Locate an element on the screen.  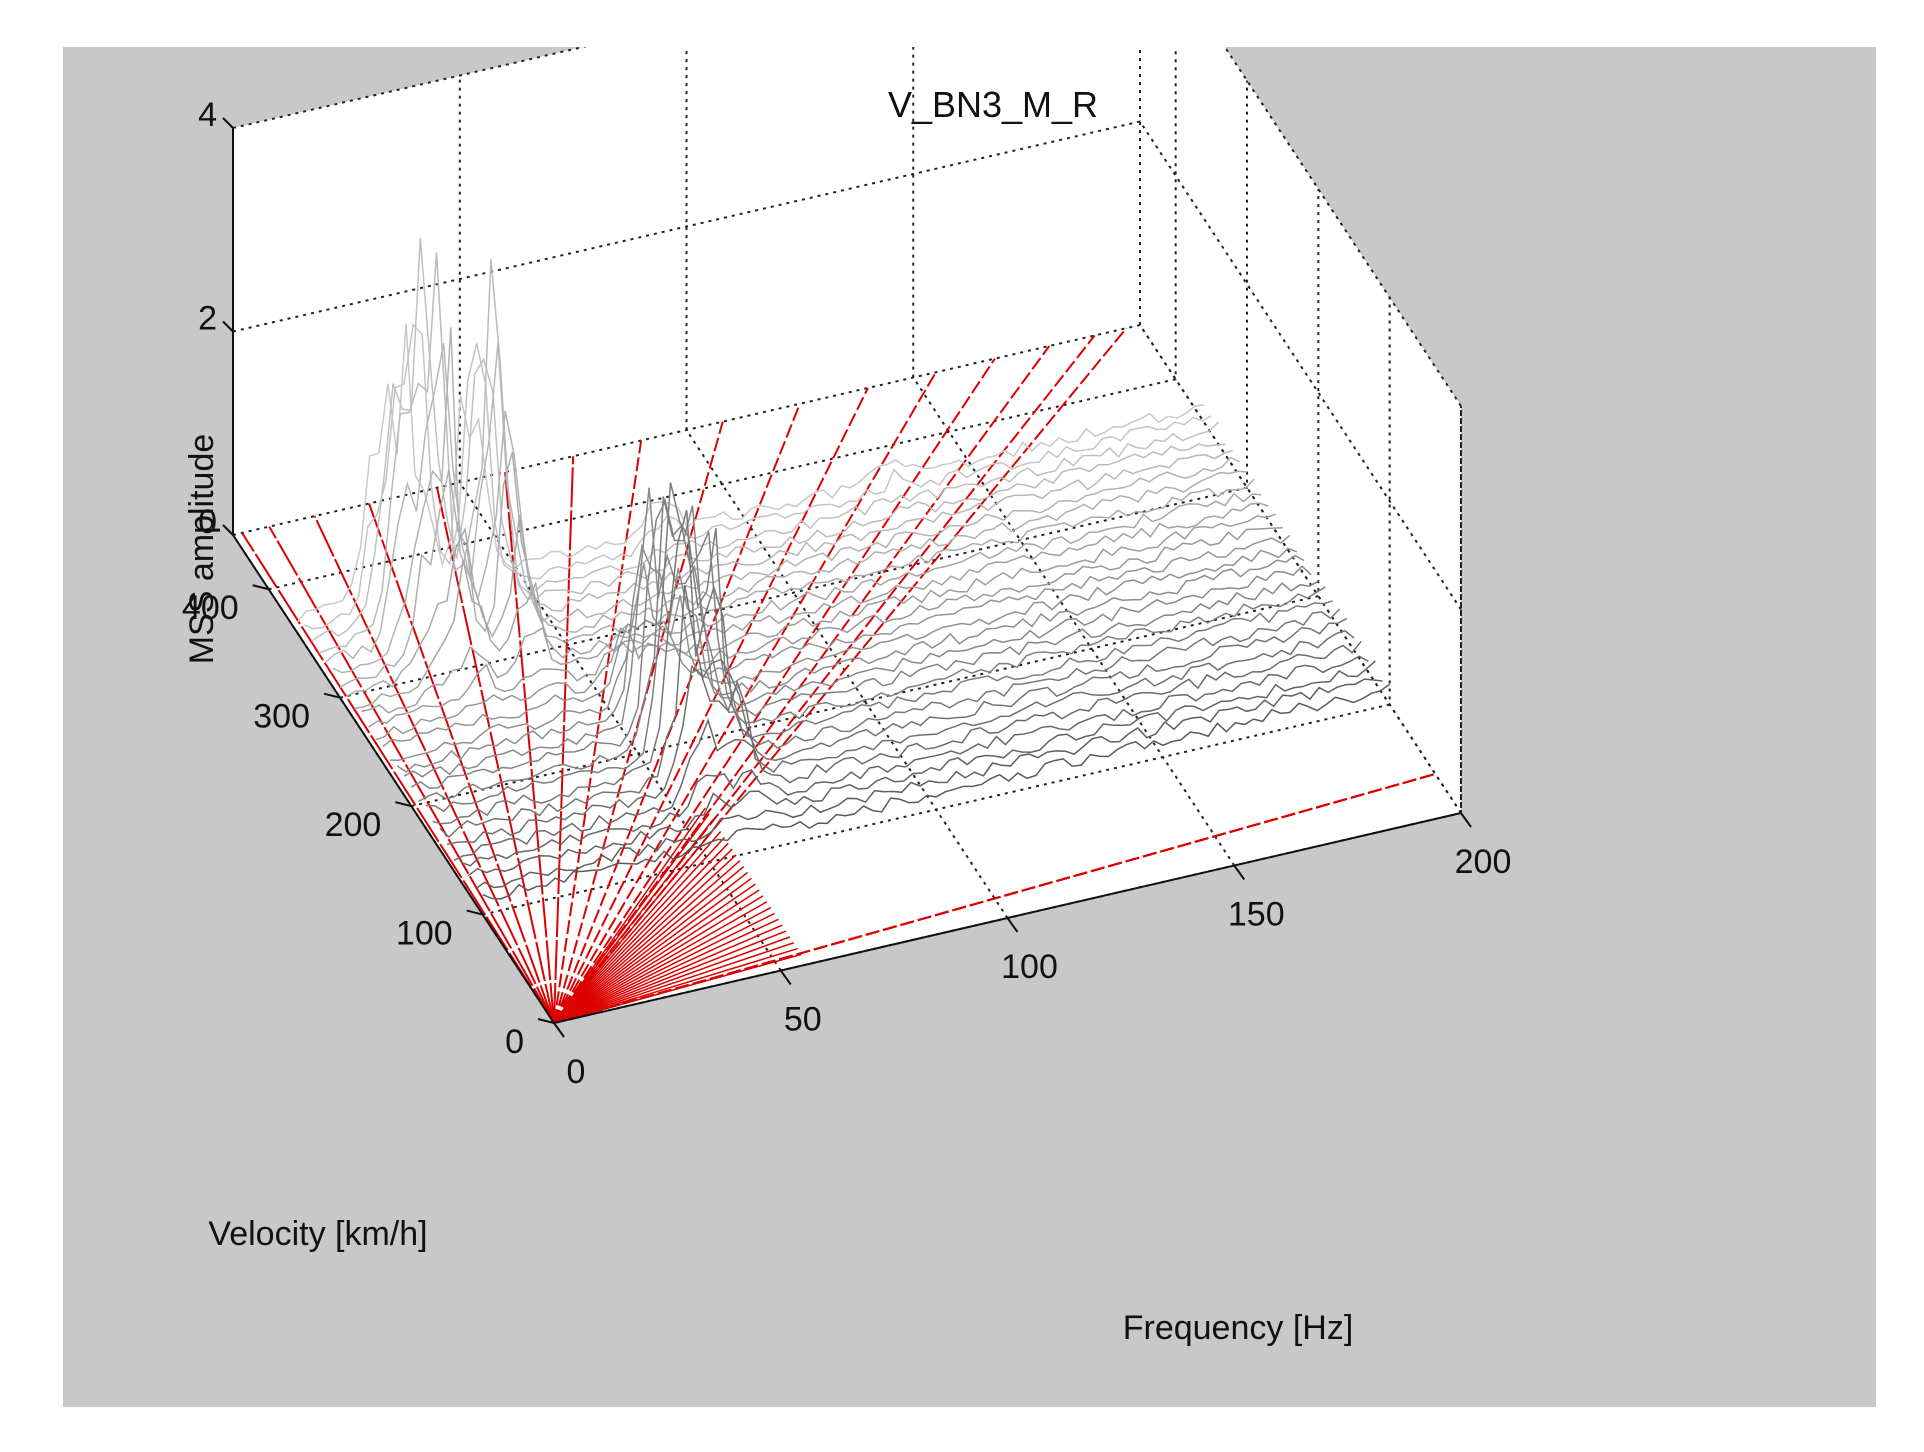
x-tick-label: 50 is located at coordinates (803, 1020).